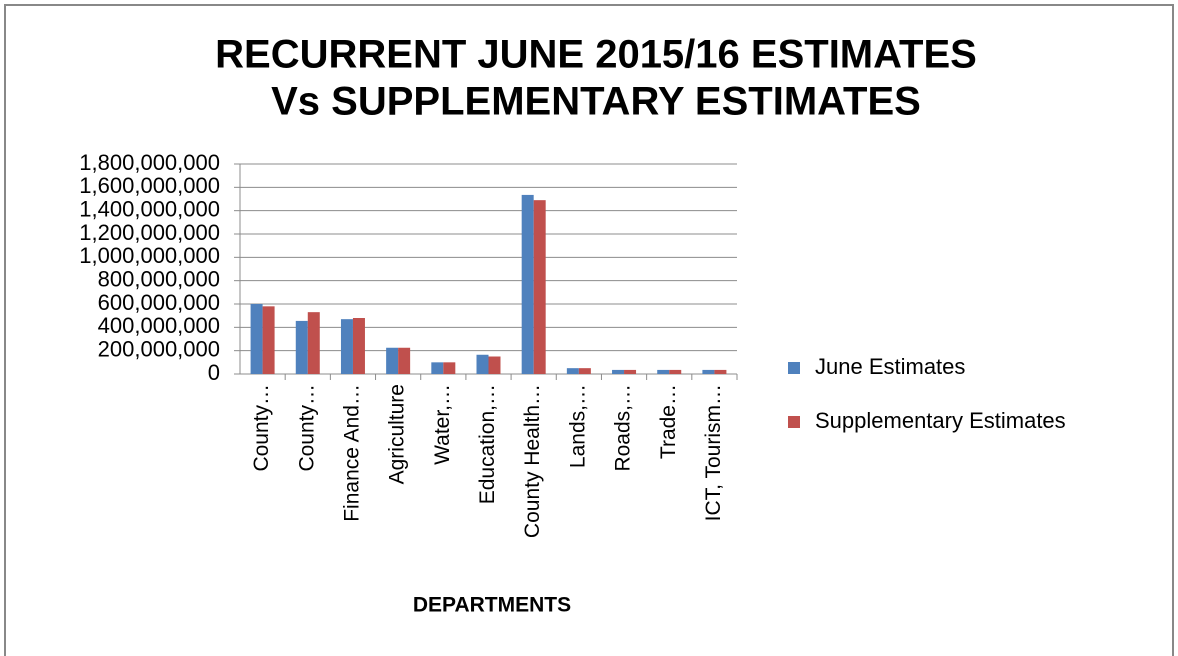  I want to click on legend-label: June Estimates, so click(890, 366).